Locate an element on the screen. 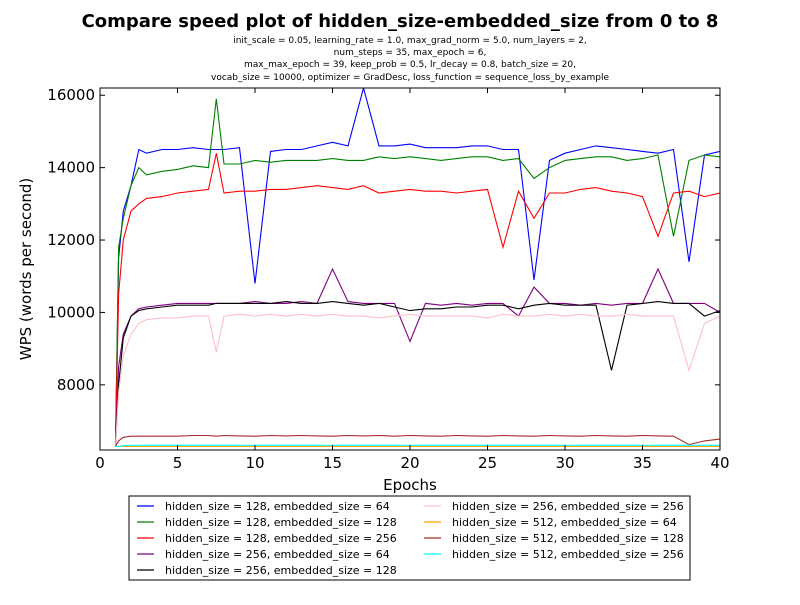 The image size is (800, 605). legend-label: hidden_size = 128, embedded_size = 256 is located at coordinates (281, 538).